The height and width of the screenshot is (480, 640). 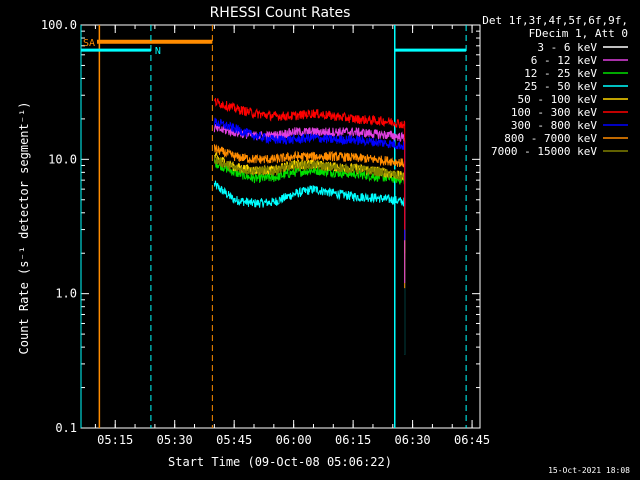 What do you see at coordinates (558, 99) in the screenshot?
I see `legend-entry-label: 50 - 100 keV` at bounding box center [558, 99].